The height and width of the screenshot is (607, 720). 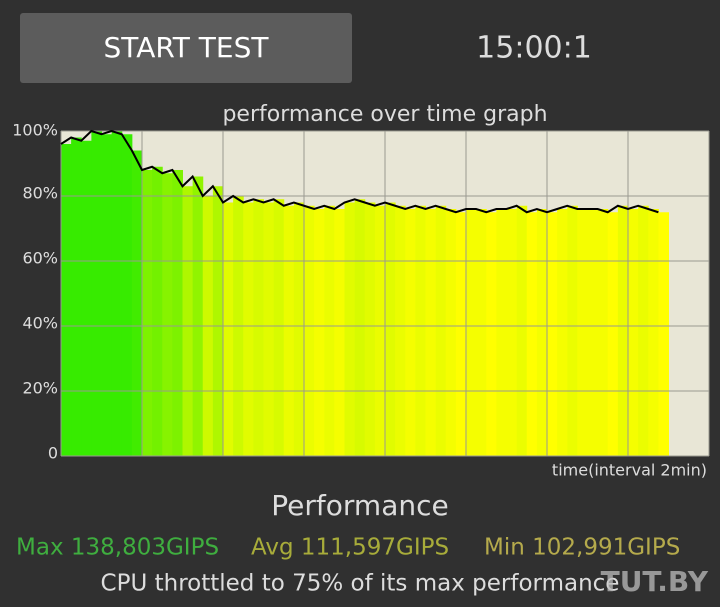 What do you see at coordinates (40, 388) in the screenshot?
I see `y-tick-label: 20%` at bounding box center [40, 388].